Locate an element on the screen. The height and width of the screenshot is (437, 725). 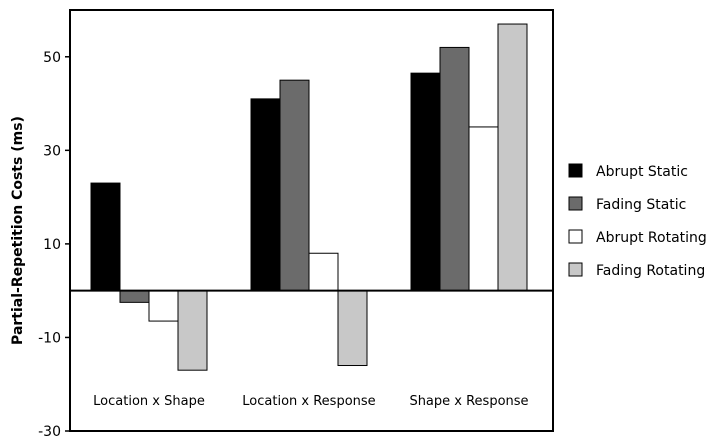
category-label: Location x Response is located at coordinates (308, 401).